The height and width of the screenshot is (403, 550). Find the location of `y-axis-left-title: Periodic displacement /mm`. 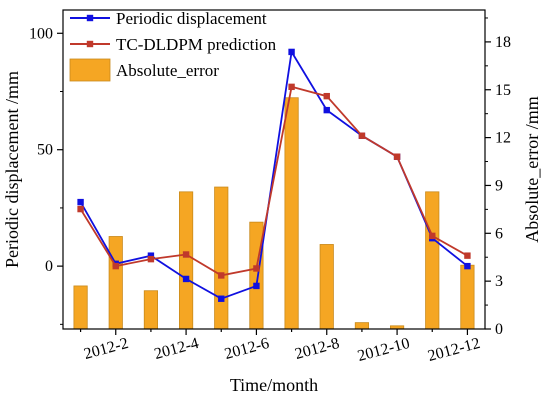

y-axis-left-title: Periodic displacement /mm is located at coordinates (12, 169).